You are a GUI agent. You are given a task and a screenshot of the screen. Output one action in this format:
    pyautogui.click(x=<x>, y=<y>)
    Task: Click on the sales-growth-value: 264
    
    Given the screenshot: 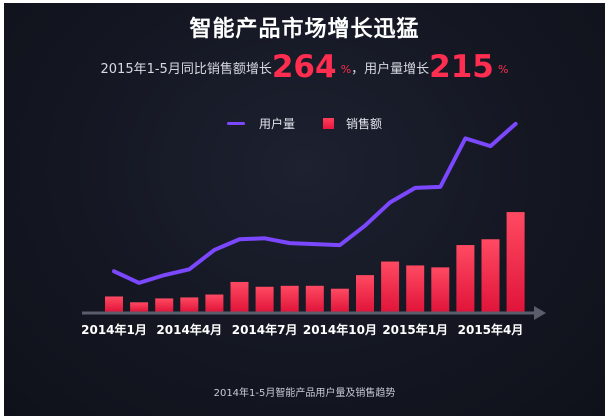 What is the action you would take?
    pyautogui.click(x=304, y=67)
    